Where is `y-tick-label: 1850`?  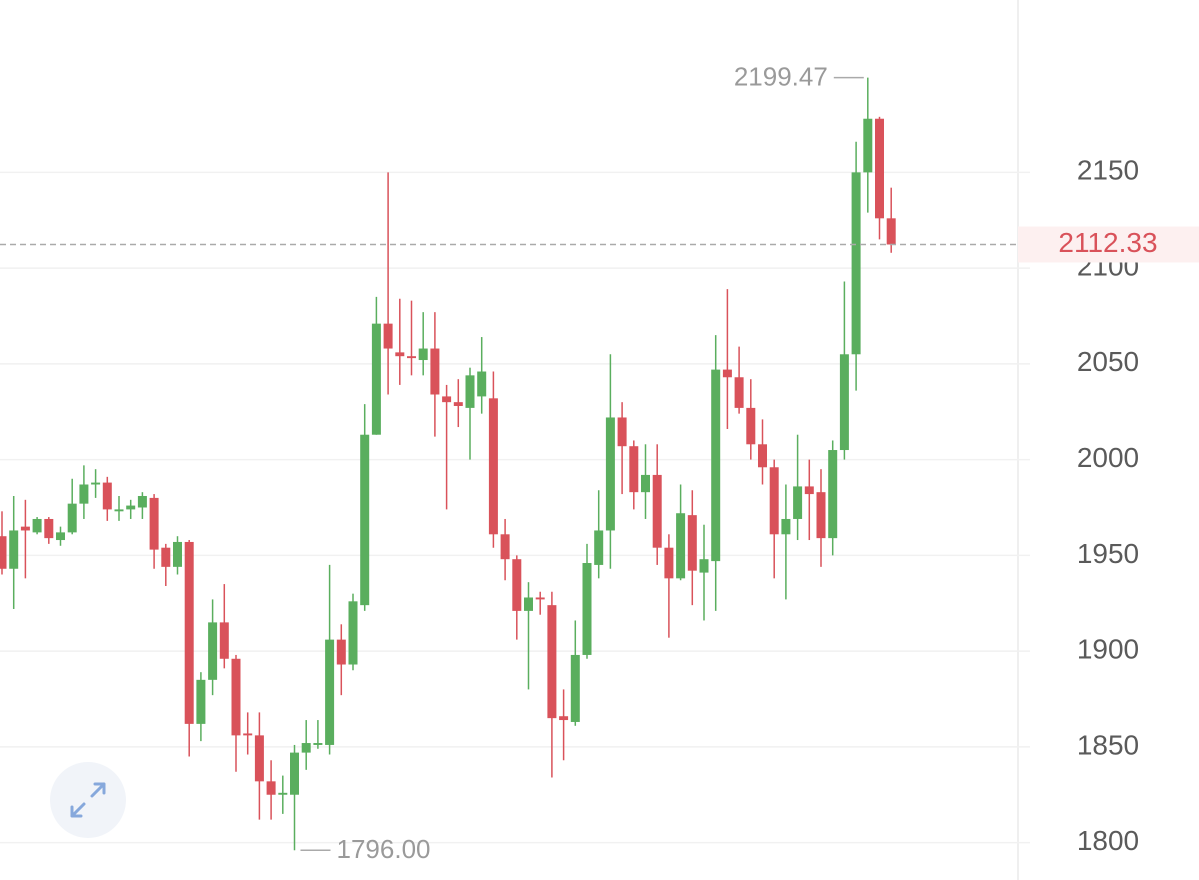 y-tick-label: 1850 is located at coordinates (1108, 744).